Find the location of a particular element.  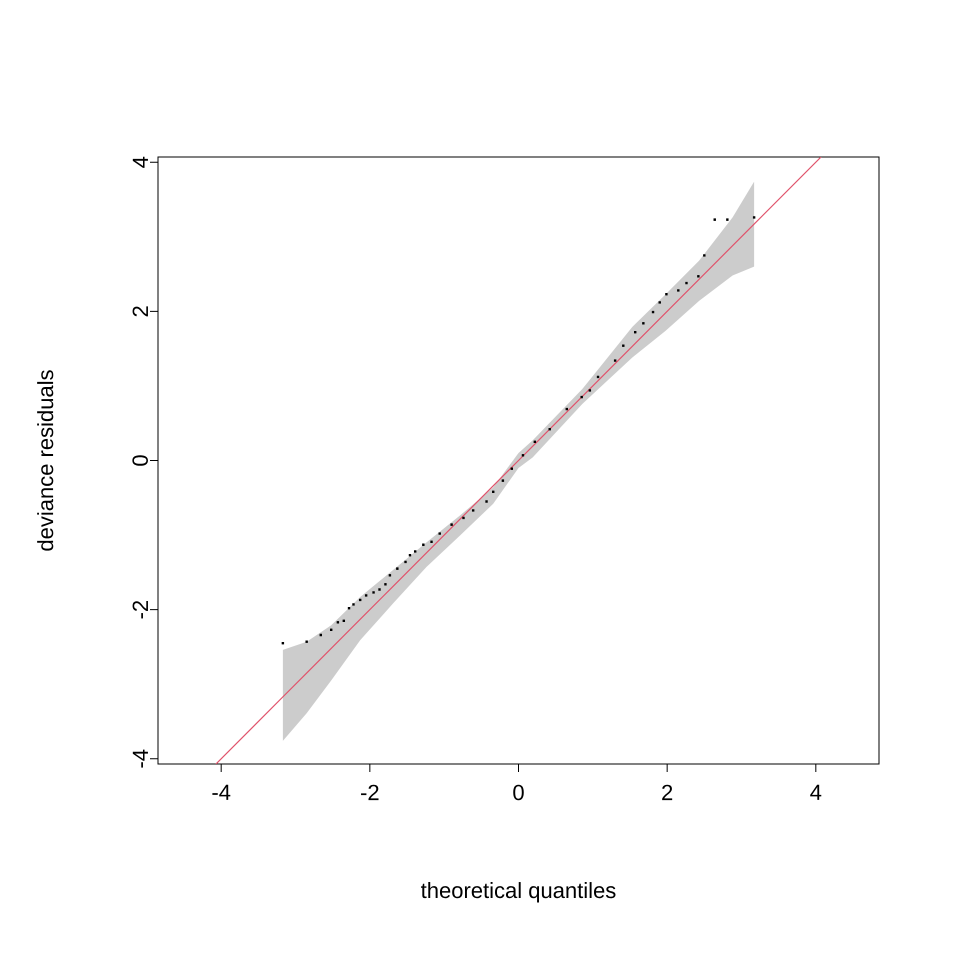

x-tick-label: 2 is located at coordinates (667, 792).